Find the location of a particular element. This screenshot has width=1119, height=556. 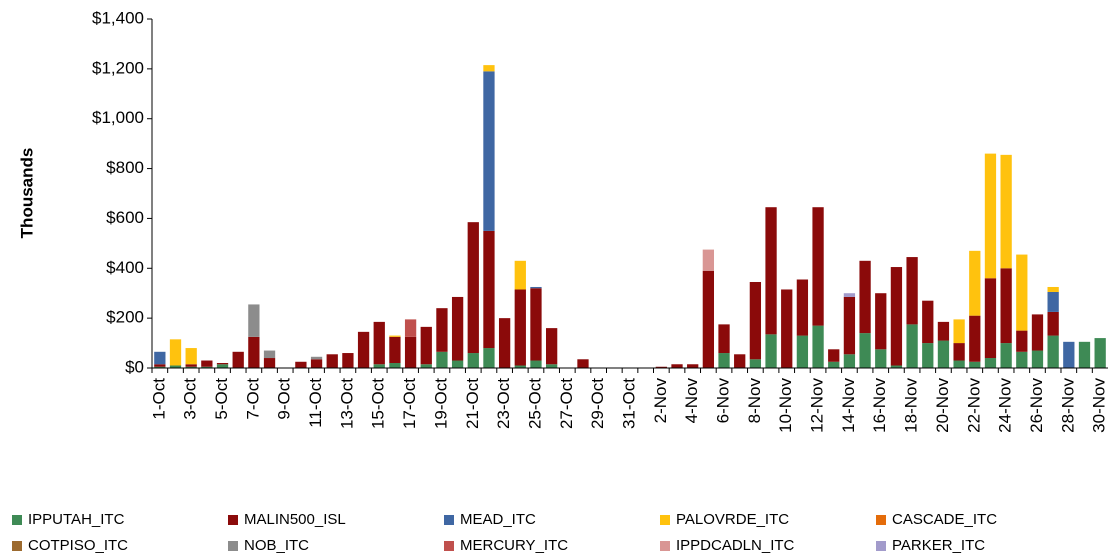

legend-label: IPPUTAH_ITC is located at coordinates (76, 519).